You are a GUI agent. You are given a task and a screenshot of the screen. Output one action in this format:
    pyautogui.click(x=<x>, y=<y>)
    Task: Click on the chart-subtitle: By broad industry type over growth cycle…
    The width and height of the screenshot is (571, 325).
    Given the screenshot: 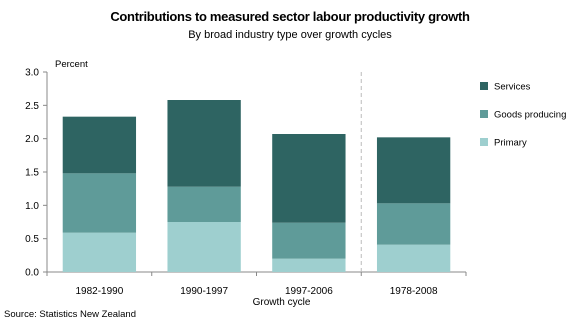 What is the action you would take?
    pyautogui.click(x=290, y=35)
    